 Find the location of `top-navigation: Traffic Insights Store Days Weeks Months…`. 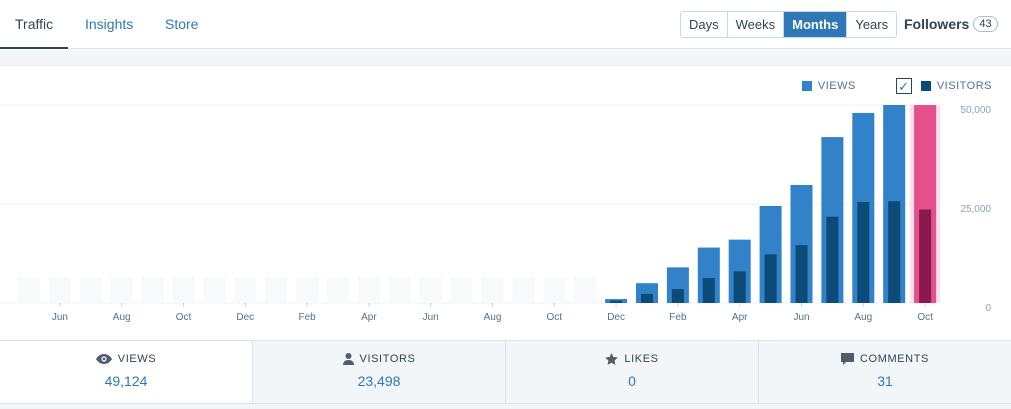

top-navigation: Traffic Insights Store Days Weeks Months… is located at coordinates (505, 24).